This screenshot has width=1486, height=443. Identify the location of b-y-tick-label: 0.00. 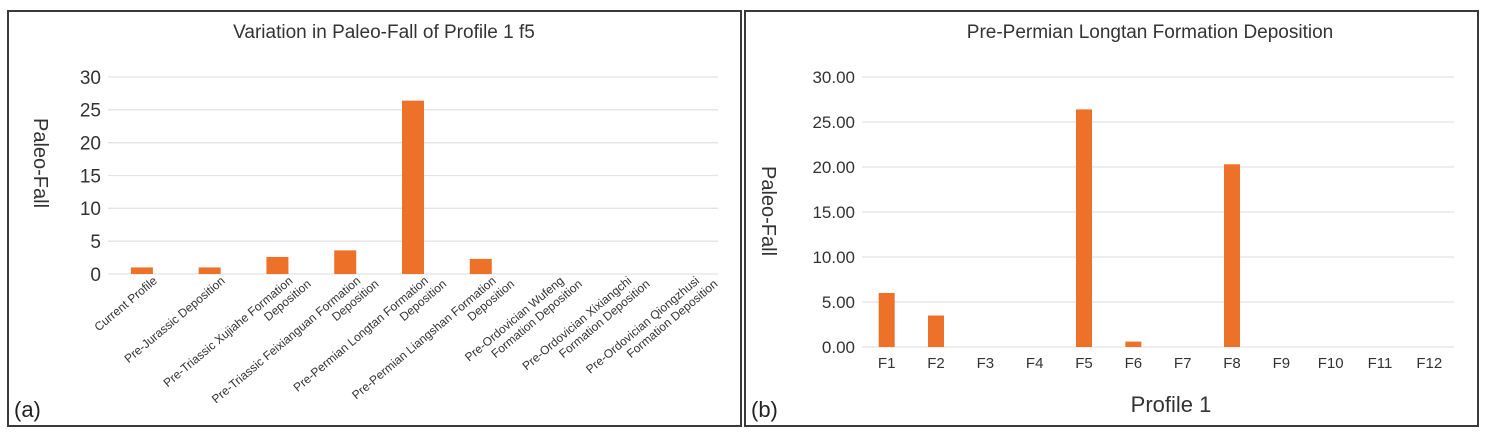
(838, 347).